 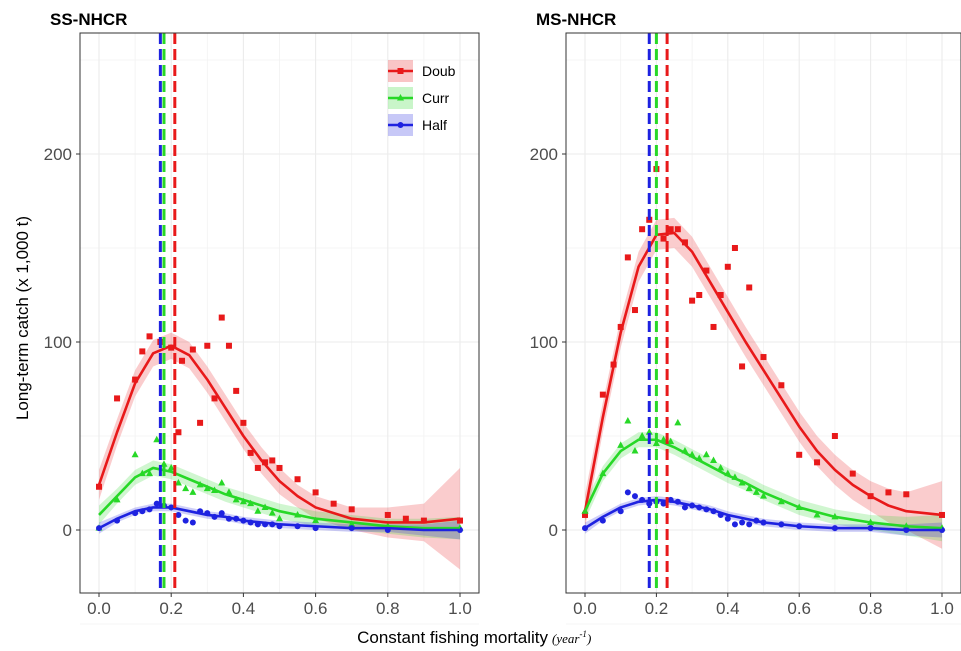 I want to click on line-curr, so click(x=279, y=498).